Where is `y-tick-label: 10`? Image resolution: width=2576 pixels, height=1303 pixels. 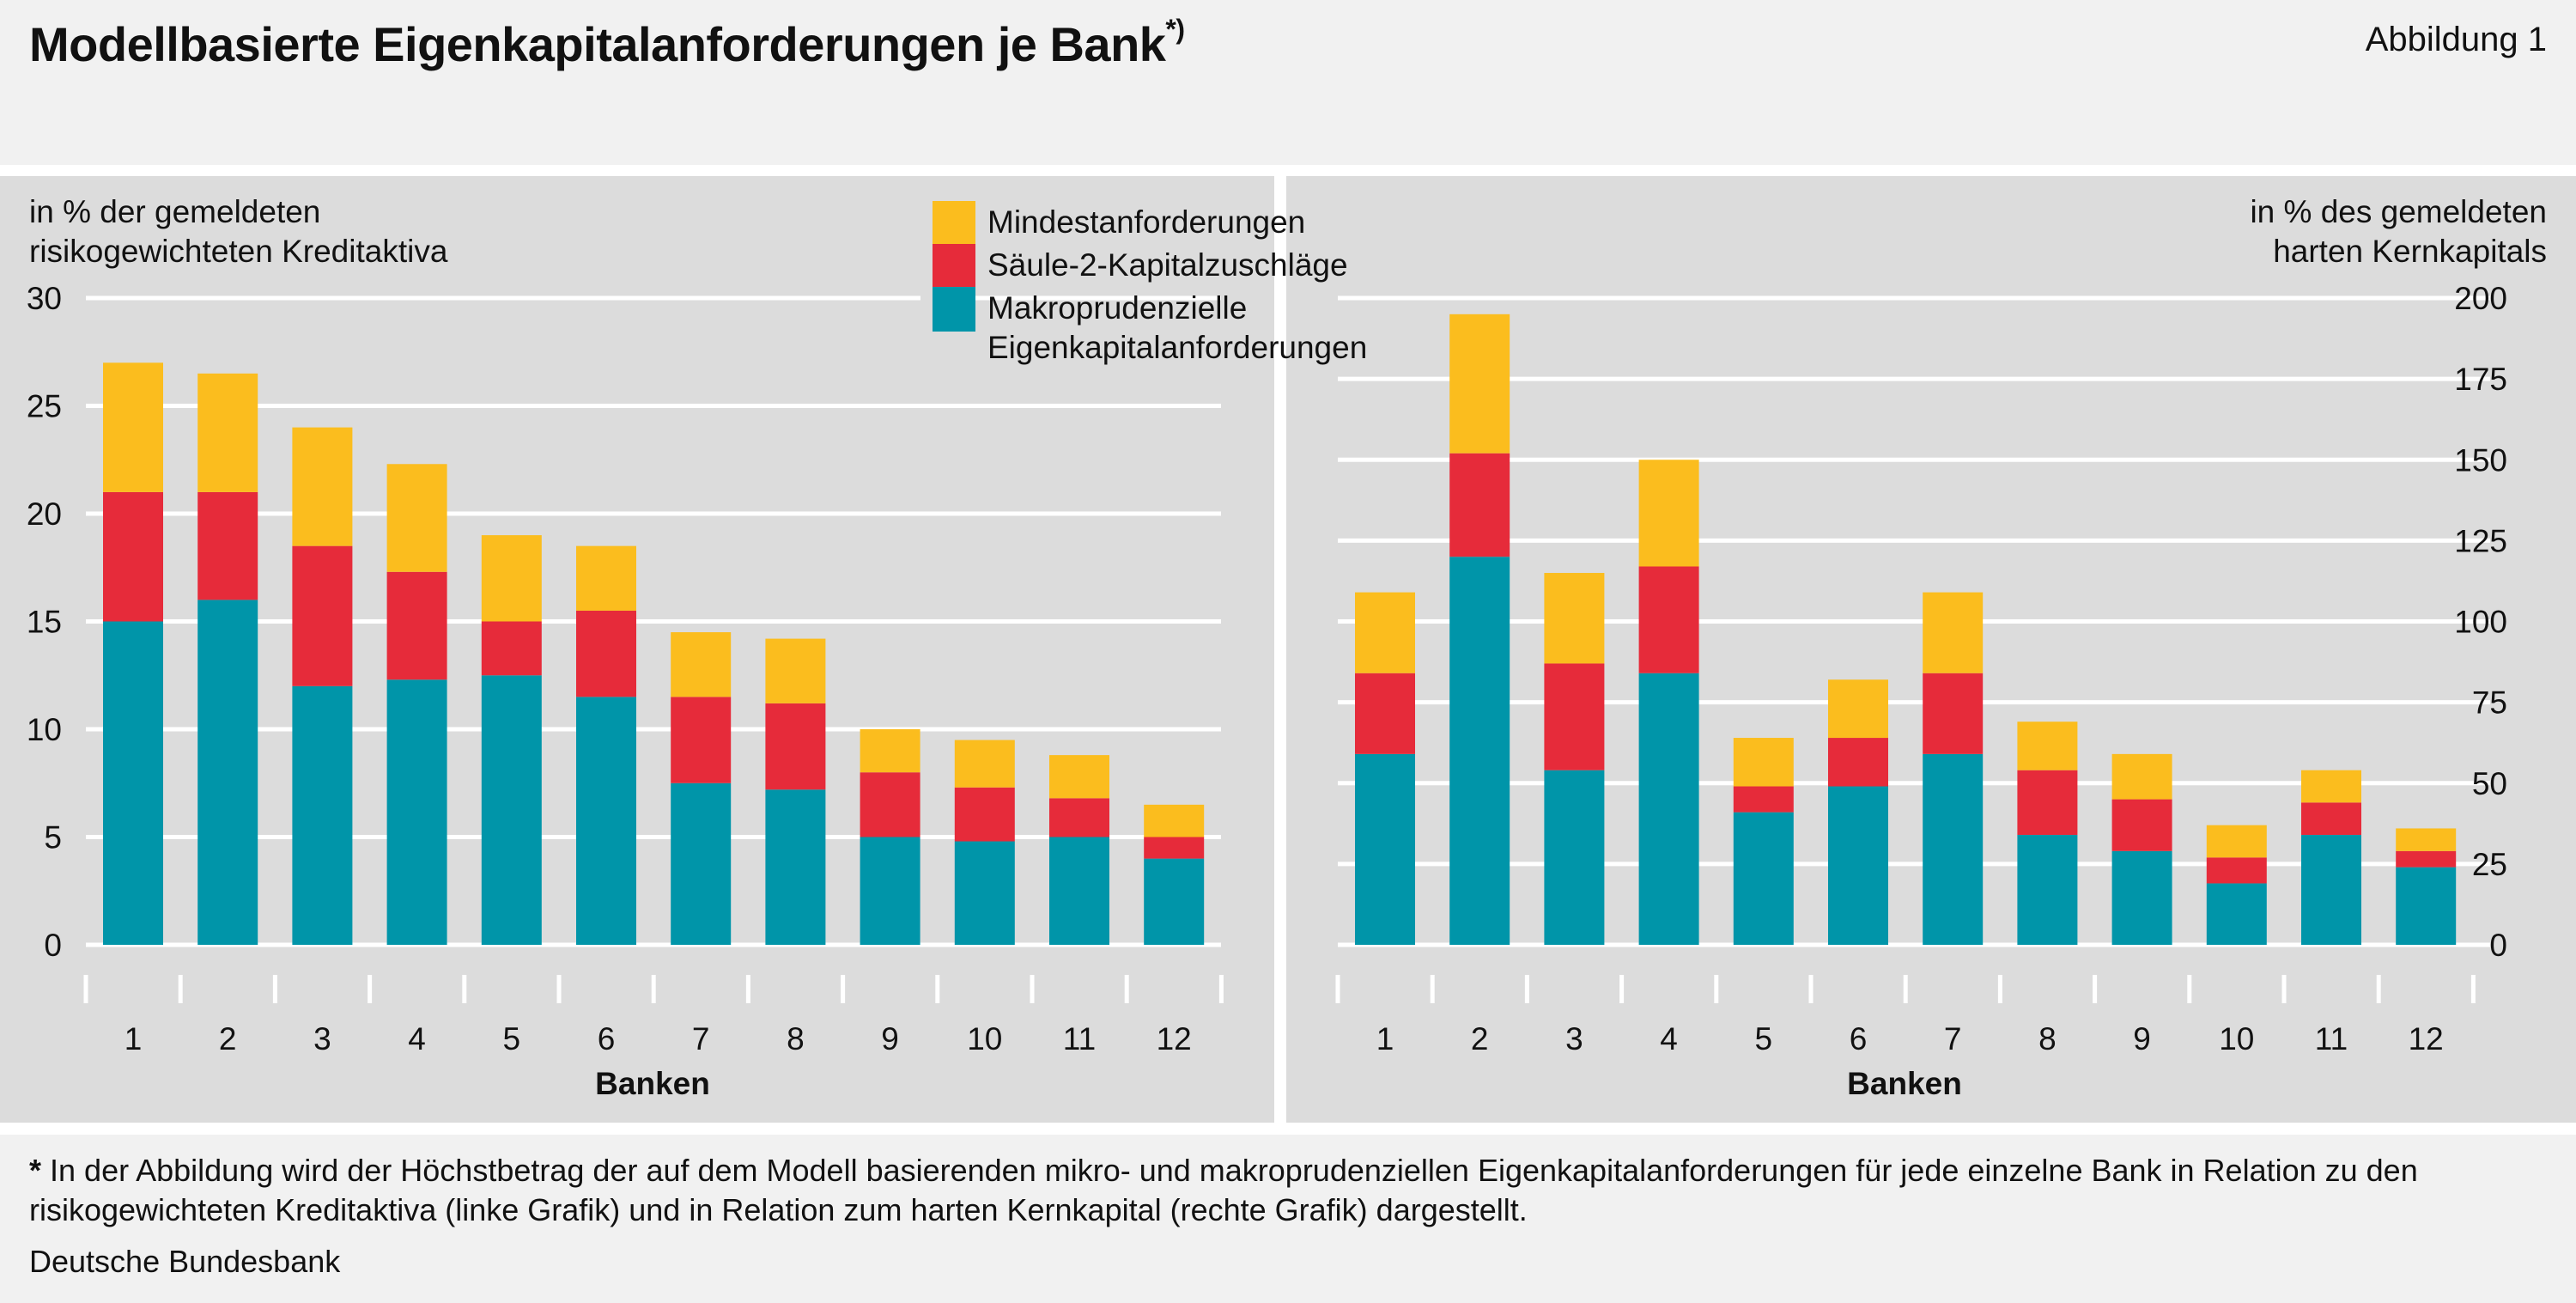 y-tick-label: 10 is located at coordinates (44, 729).